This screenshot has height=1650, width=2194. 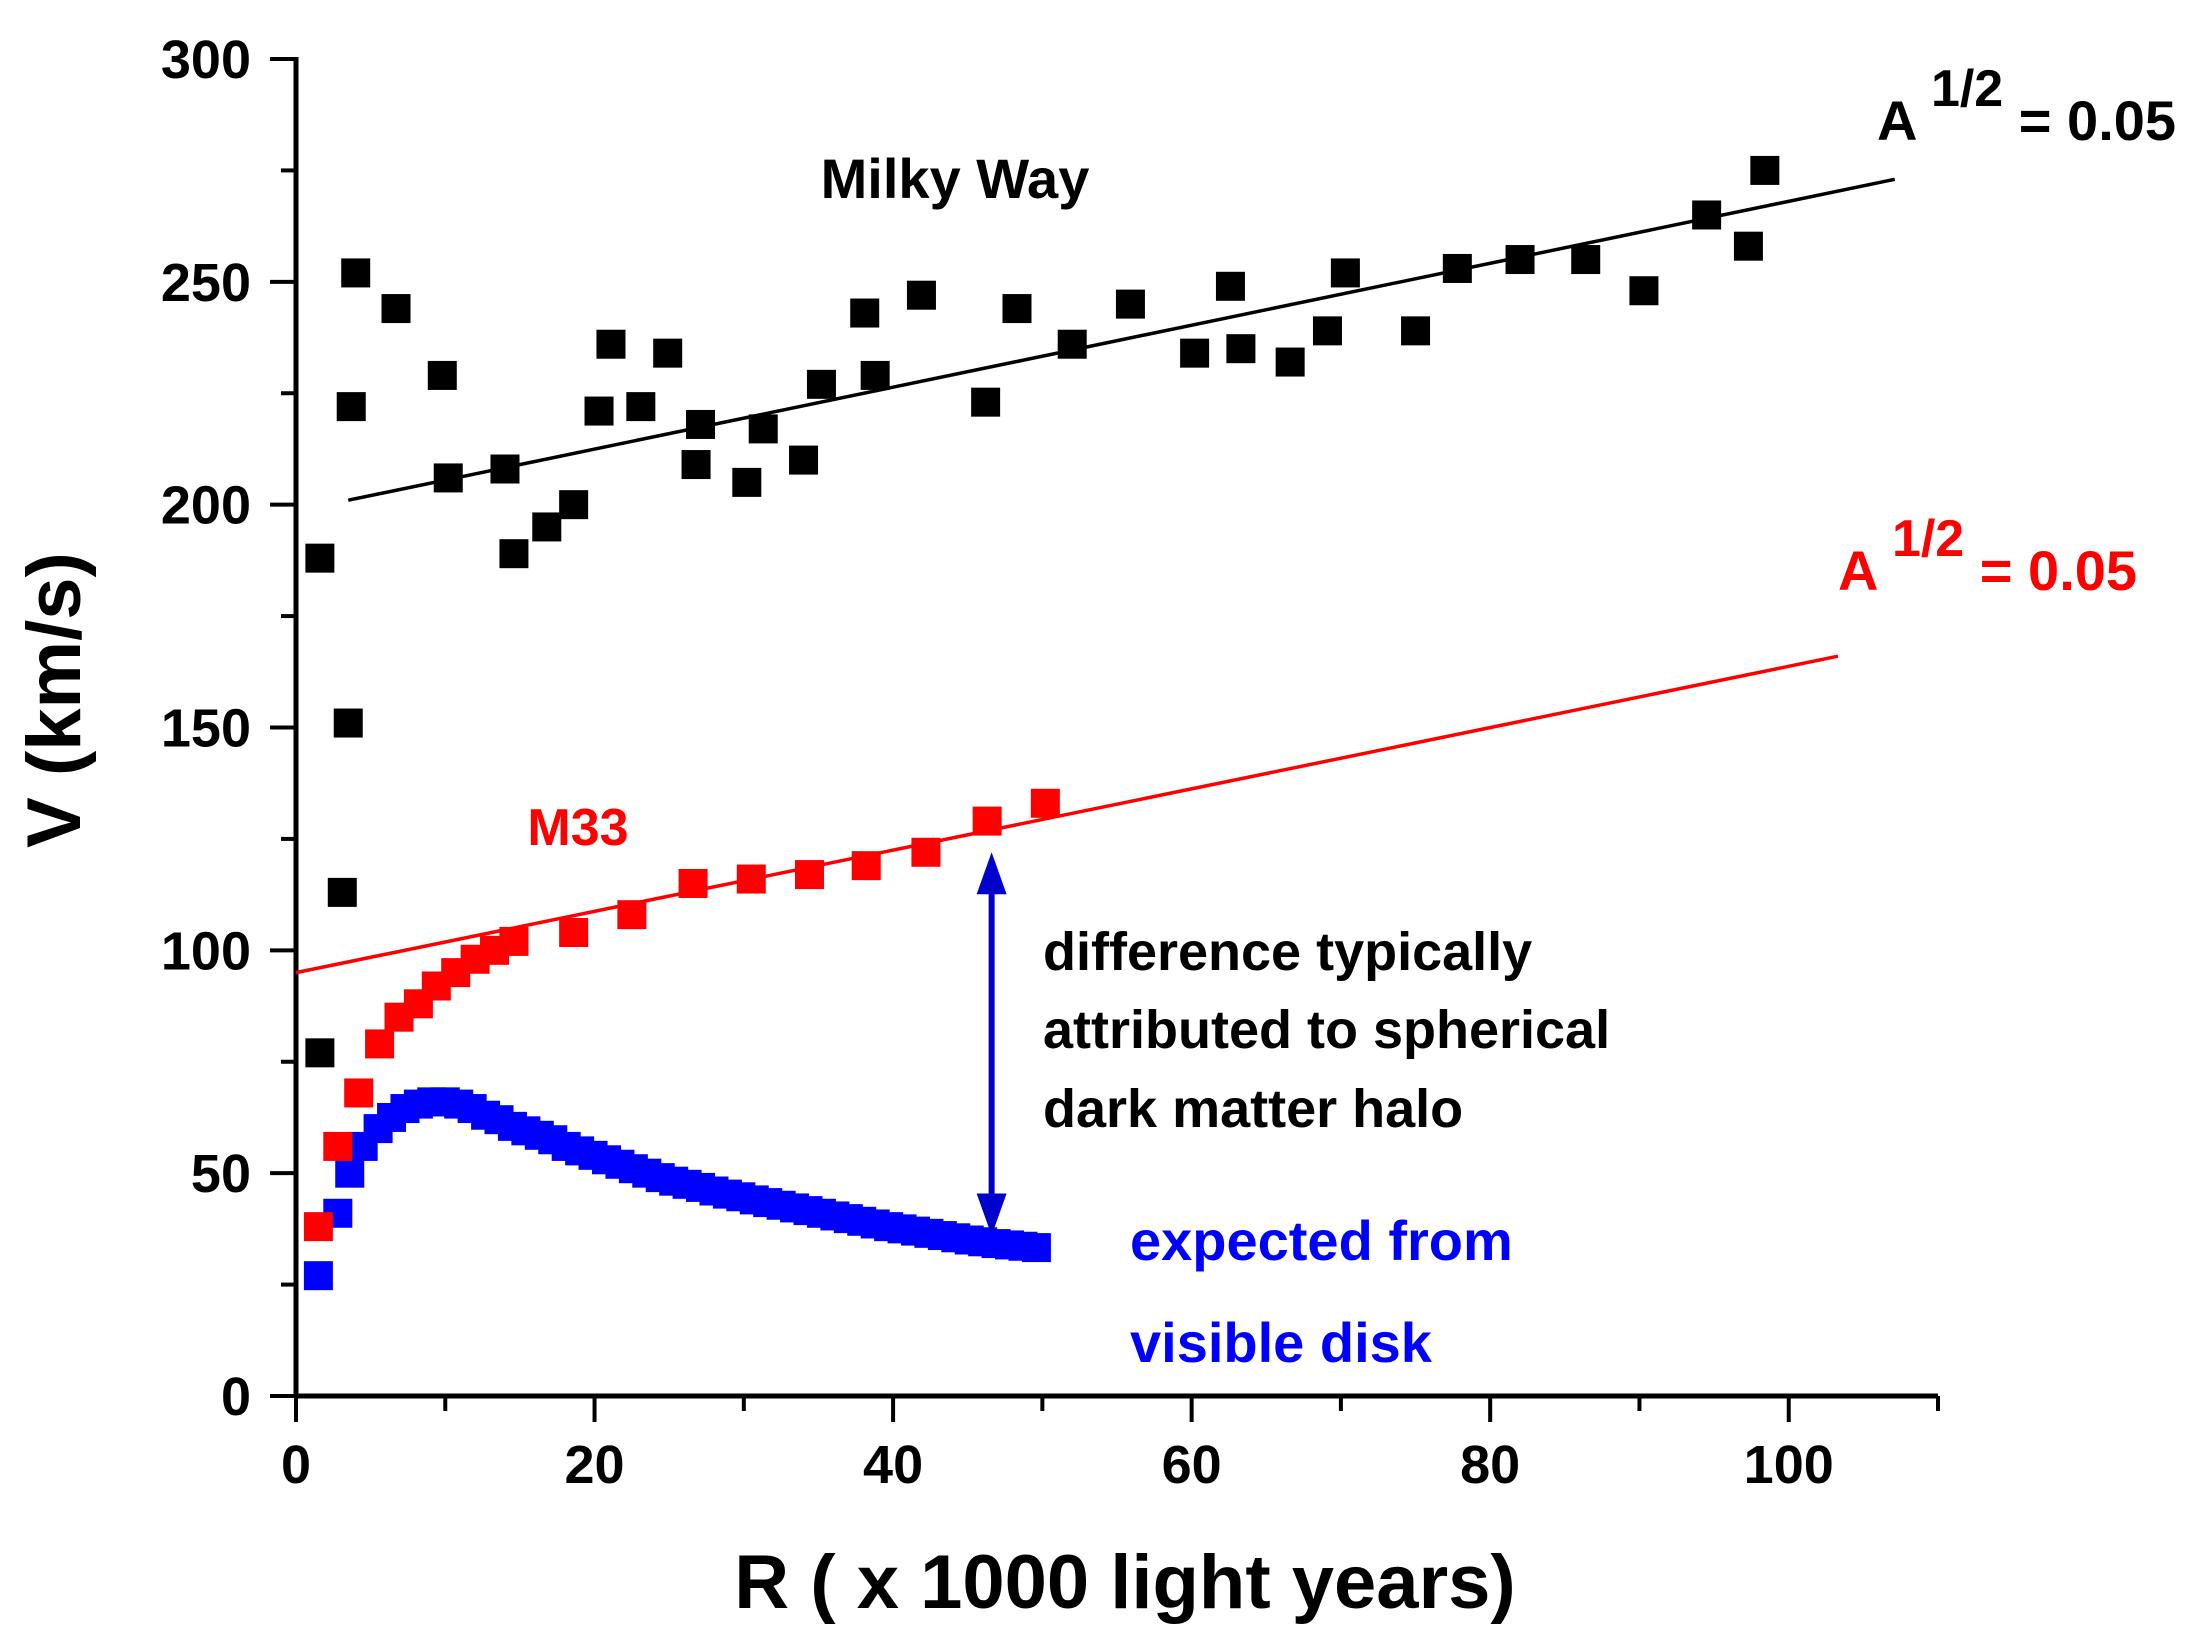 What do you see at coordinates (1326, 1030) in the screenshot?
I see `annotation-line-2: attributed to spherical` at bounding box center [1326, 1030].